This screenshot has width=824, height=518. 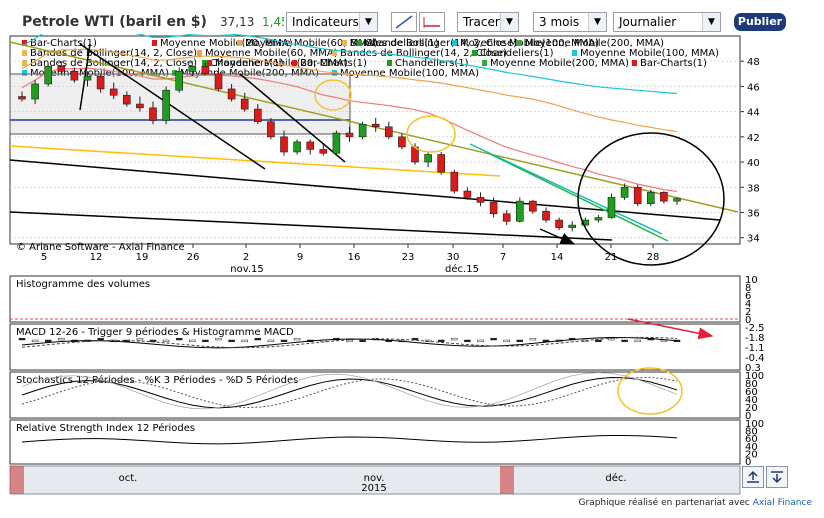 I want to click on pan-down-icon, so click(x=777, y=477).